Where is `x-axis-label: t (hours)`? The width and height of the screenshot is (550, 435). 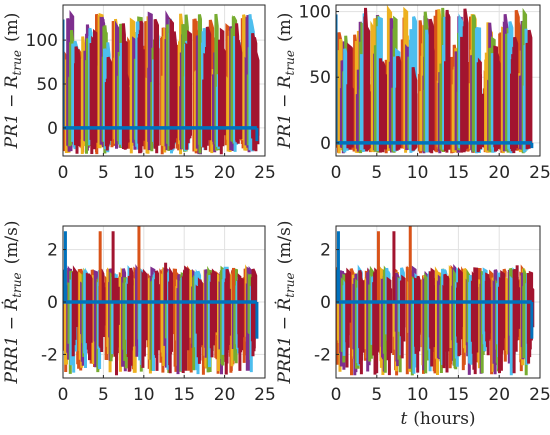 x-axis-label: t (hours) is located at coordinates (437, 419).